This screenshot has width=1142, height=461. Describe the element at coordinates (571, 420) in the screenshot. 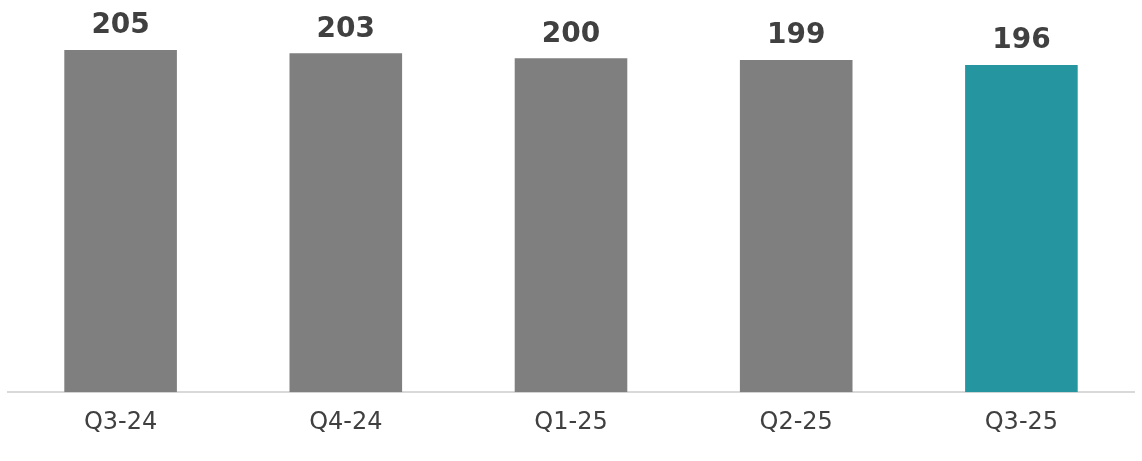

I see `x-tick-label: Q1-25` at that location.